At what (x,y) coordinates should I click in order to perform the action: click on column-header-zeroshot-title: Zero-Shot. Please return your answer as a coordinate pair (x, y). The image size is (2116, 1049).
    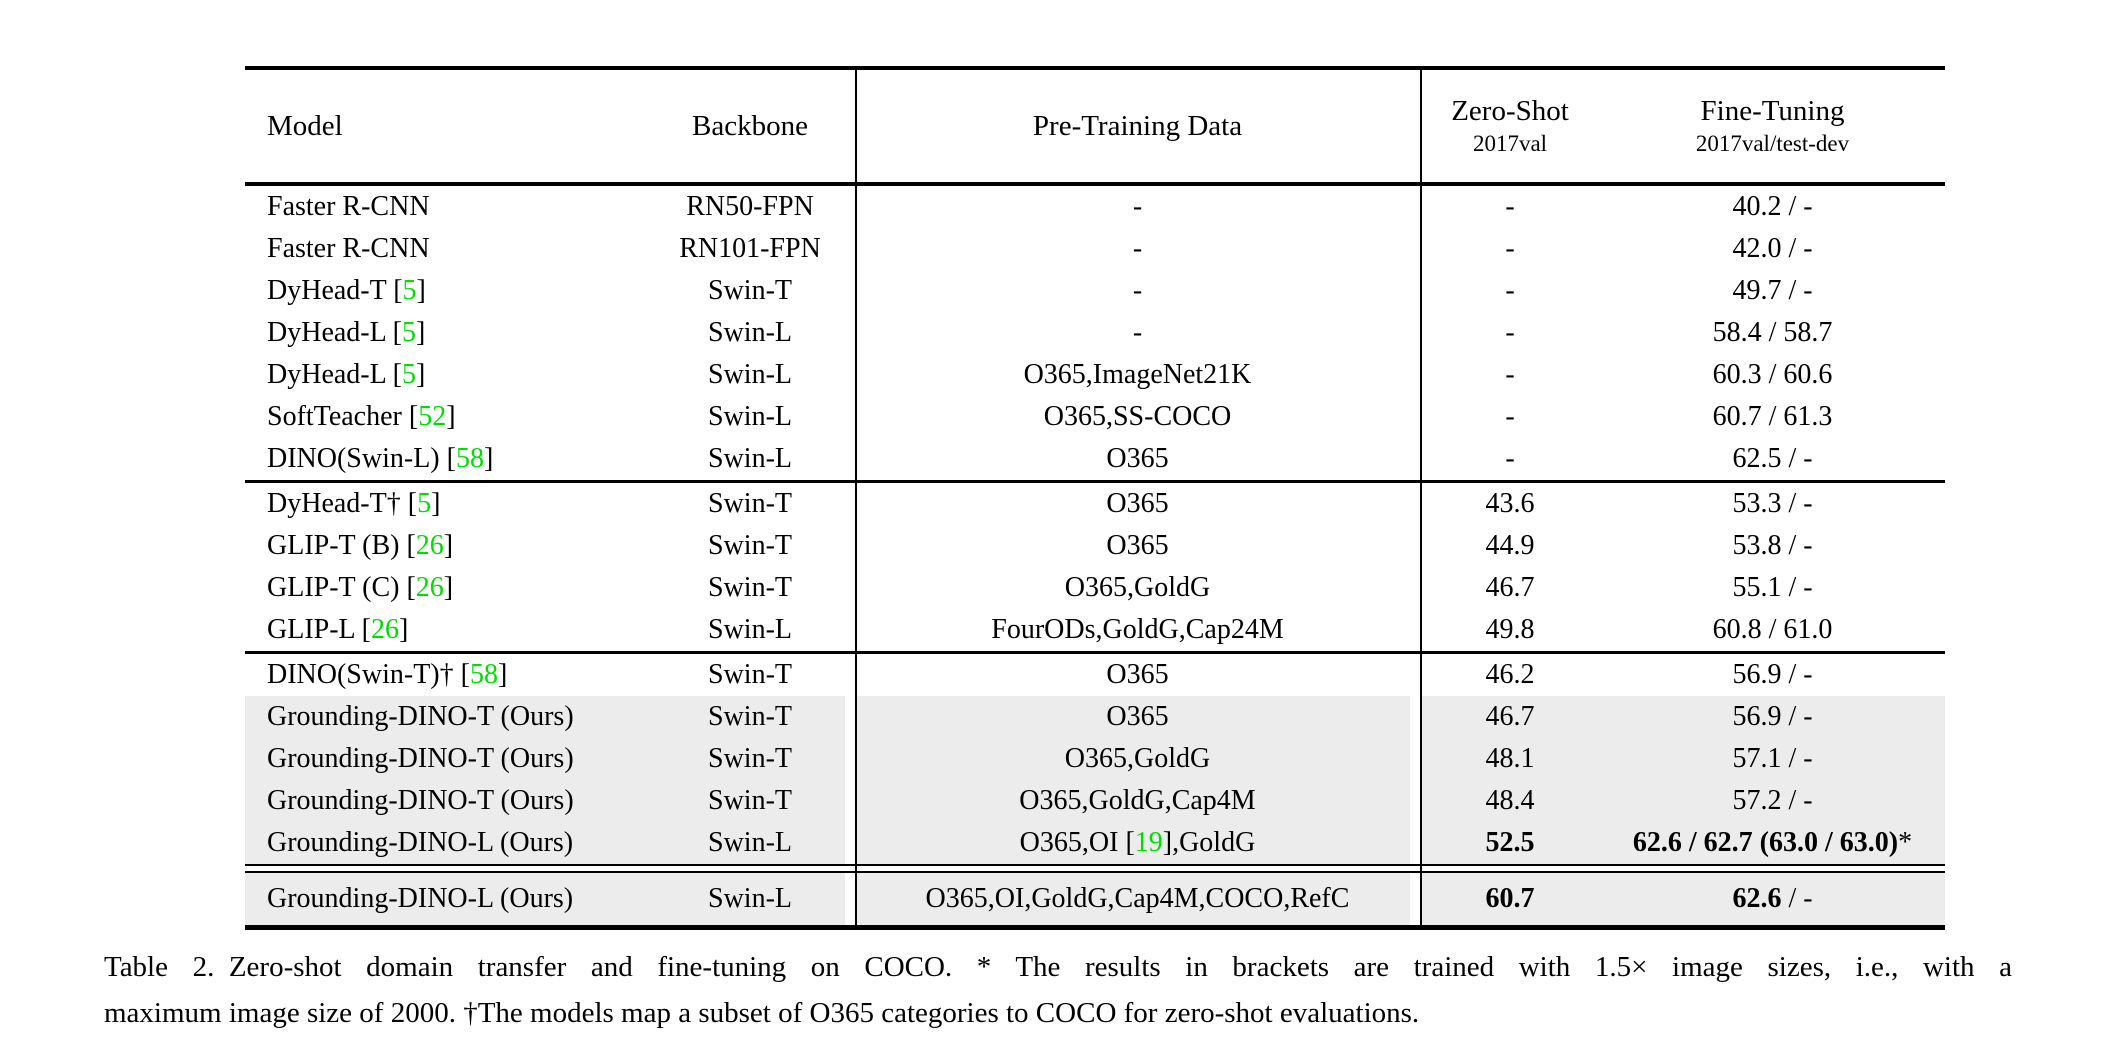
    Looking at the image, I should click on (1510, 111).